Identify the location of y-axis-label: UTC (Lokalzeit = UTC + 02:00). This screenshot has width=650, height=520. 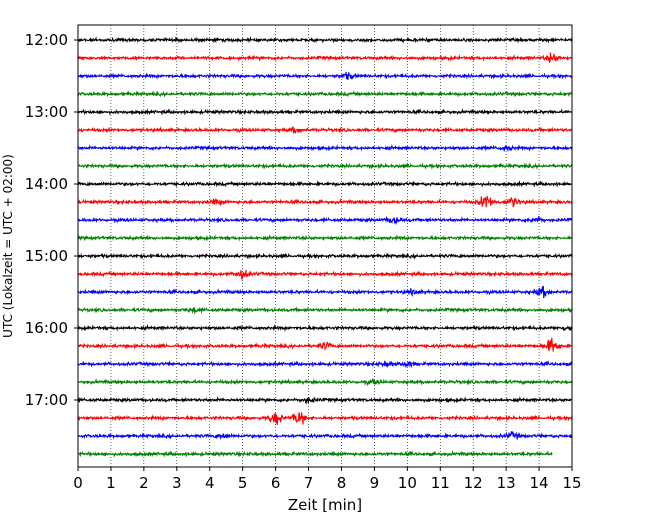
(8, 246).